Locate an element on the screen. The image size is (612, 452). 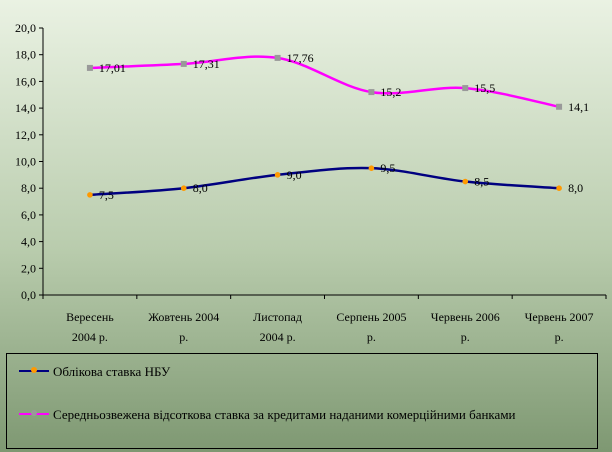
x-category-label-line: Жовтень 2004 is located at coordinates (183, 317).